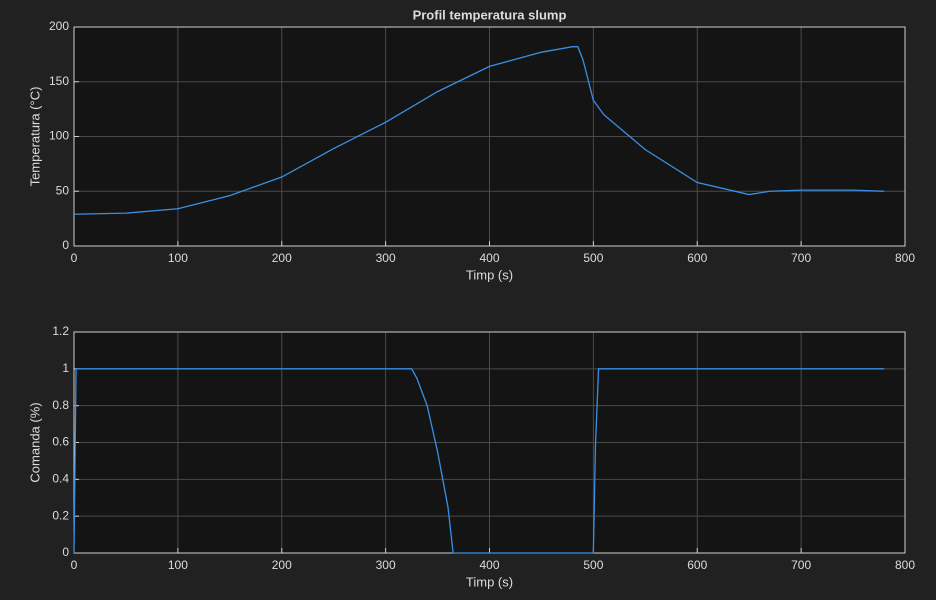  Describe the element at coordinates (490, 14) in the screenshot. I see `chart-title: Profil temperatura slump` at that location.